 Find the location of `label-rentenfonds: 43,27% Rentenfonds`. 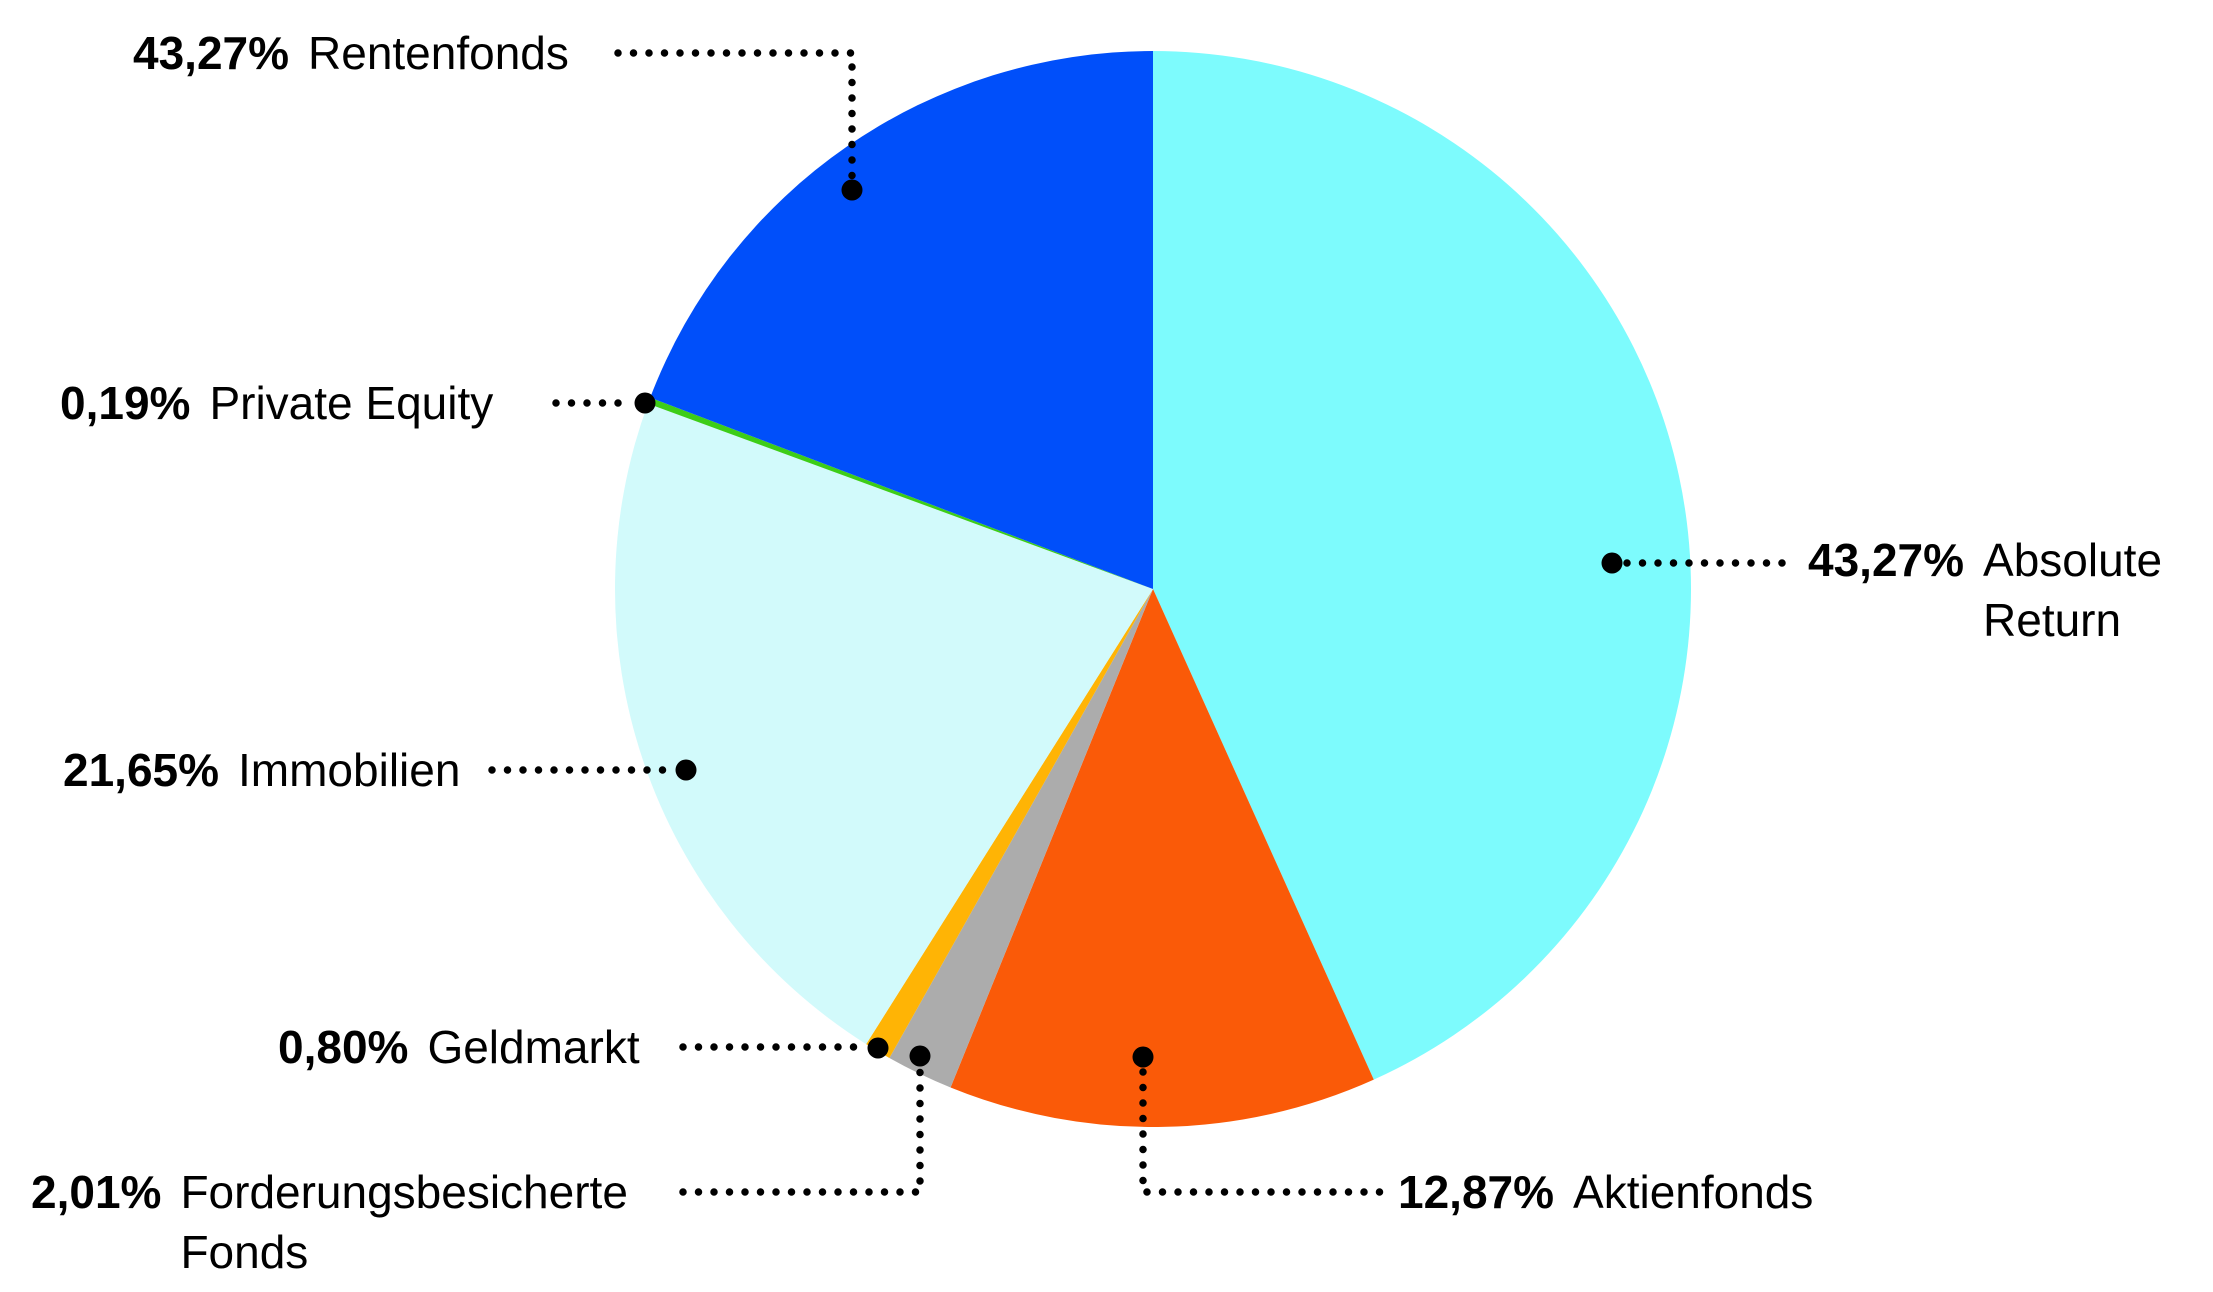

label-rentenfonds: 43,27% Rentenfonds is located at coordinates (351, 53).